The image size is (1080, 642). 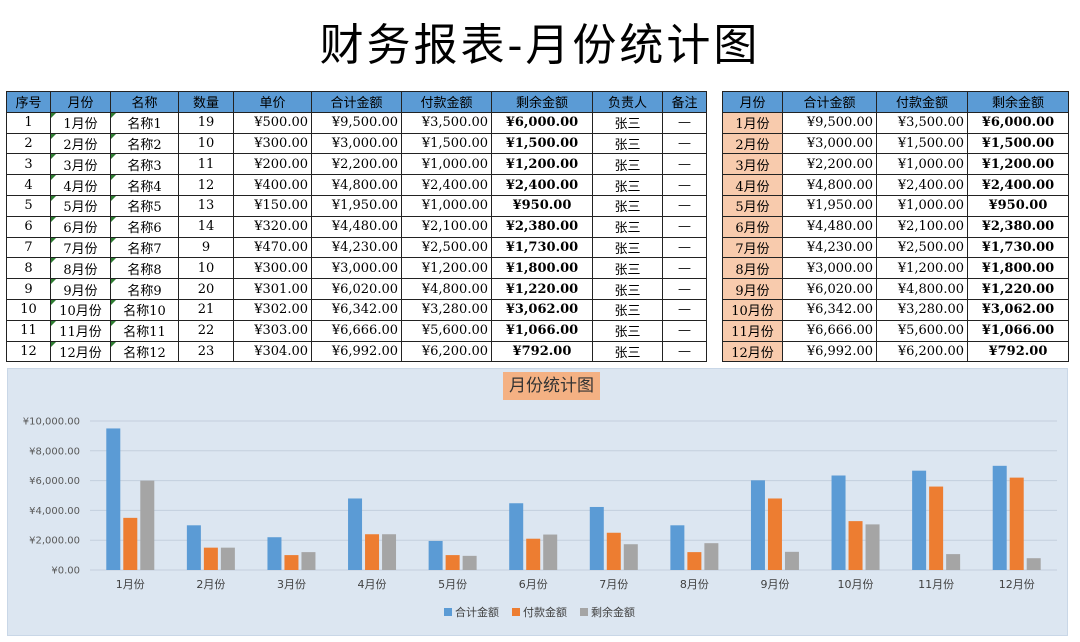 I want to click on y-tick-label: ¥2,000.00, so click(x=54, y=541).